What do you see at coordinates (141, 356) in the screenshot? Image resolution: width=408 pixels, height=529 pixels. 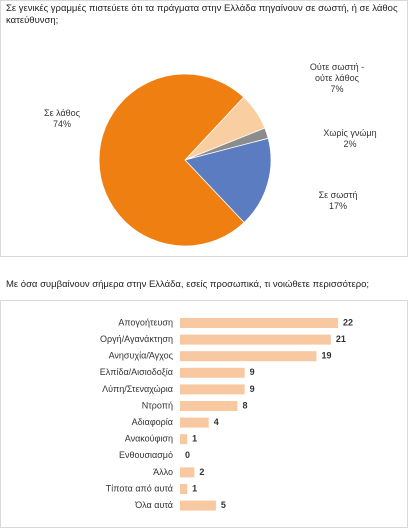 I see `y-tick-label: Ανησυχία/Άγχος` at bounding box center [141, 356].